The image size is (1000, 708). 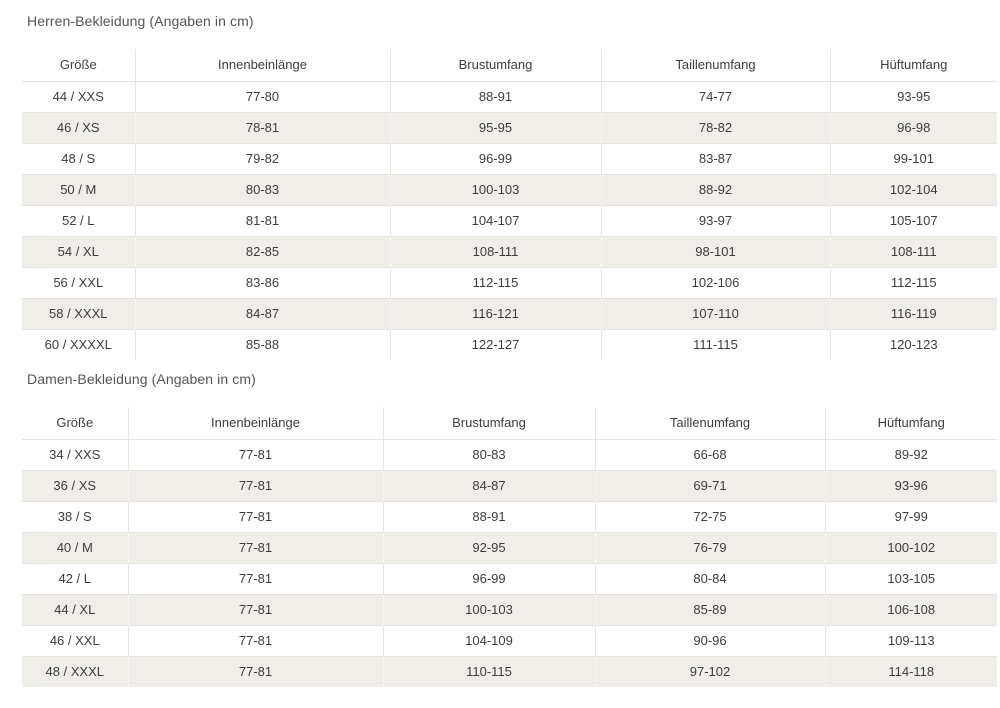 I want to click on table-row: 44 / XXS 77-80 88-91 74-77 93-95, so click(x=509, y=96).